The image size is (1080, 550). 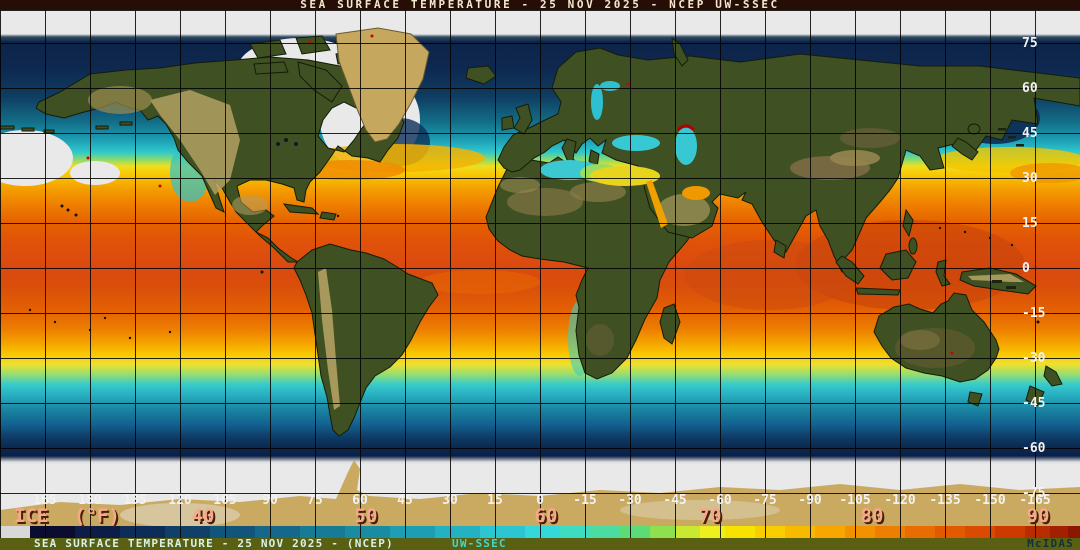 I want to click on latitude-label: -75, so click(x=1034, y=493).